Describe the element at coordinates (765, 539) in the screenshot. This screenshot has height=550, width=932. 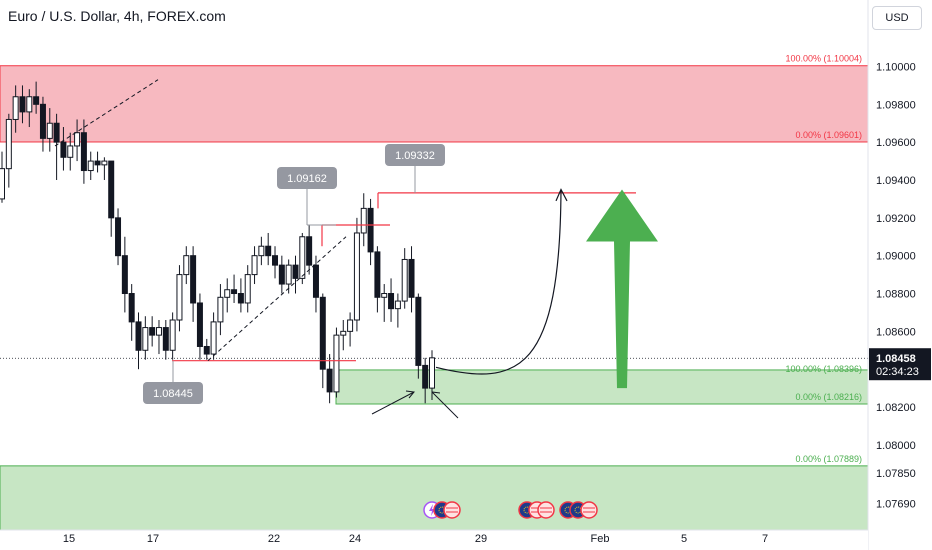
I see `x-tick-label: 7` at that location.